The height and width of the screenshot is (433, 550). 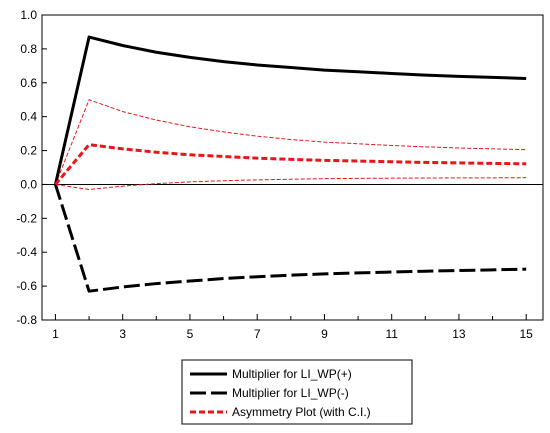 What do you see at coordinates (190, 334) in the screenshot?
I see `x-tick-label: 5` at bounding box center [190, 334].